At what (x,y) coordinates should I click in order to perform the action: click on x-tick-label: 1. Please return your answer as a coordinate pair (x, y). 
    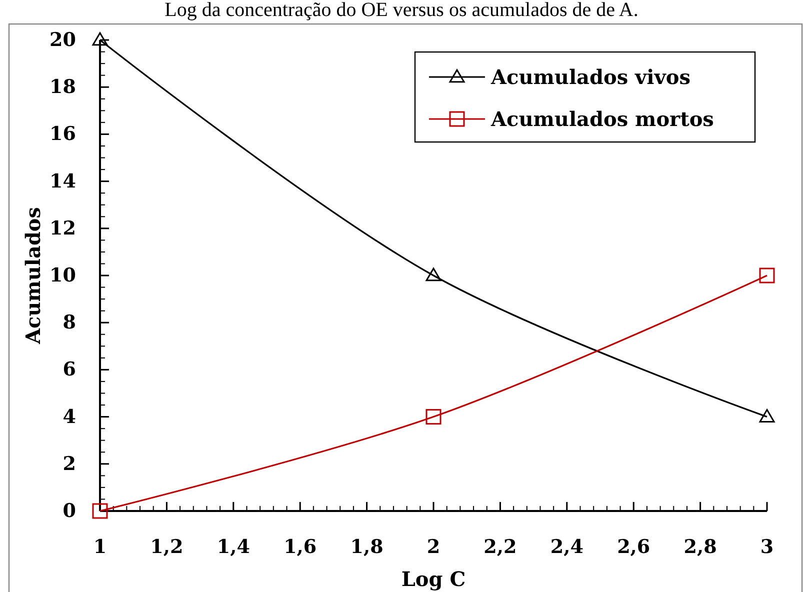
    Looking at the image, I should click on (100, 547).